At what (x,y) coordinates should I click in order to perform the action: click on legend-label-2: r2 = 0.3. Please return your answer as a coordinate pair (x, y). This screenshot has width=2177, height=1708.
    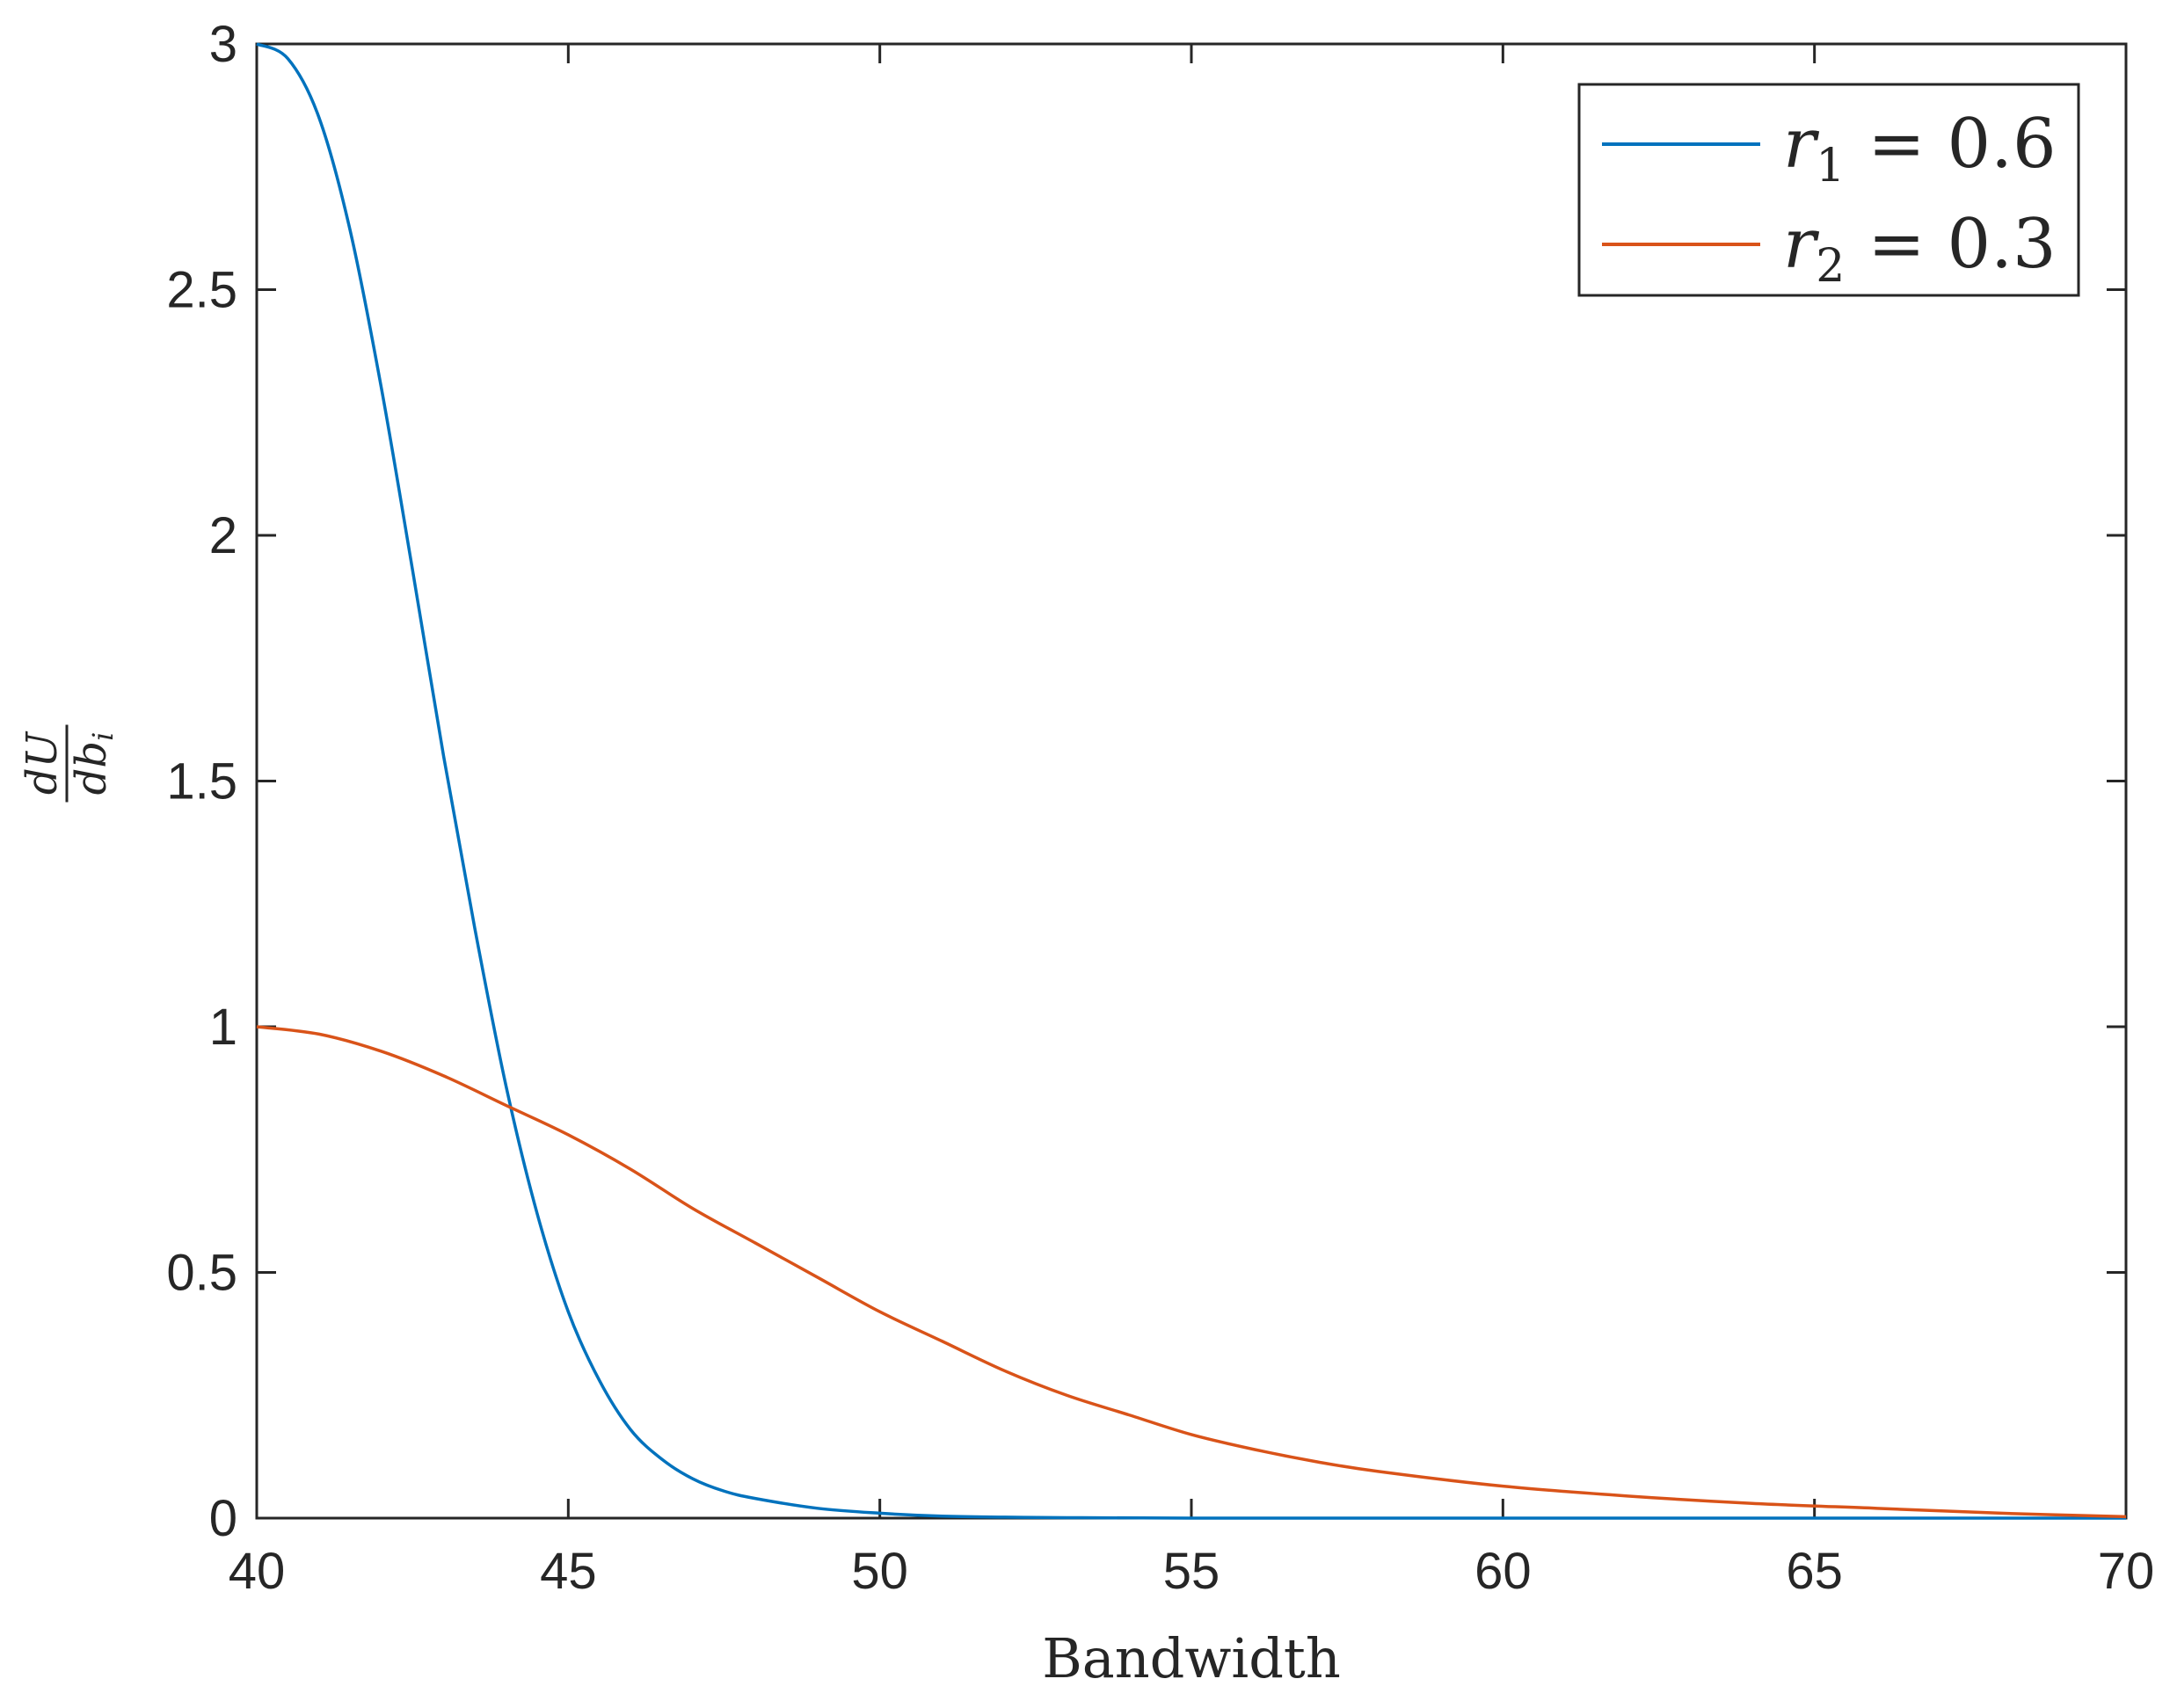
    Looking at the image, I should click on (1920, 249).